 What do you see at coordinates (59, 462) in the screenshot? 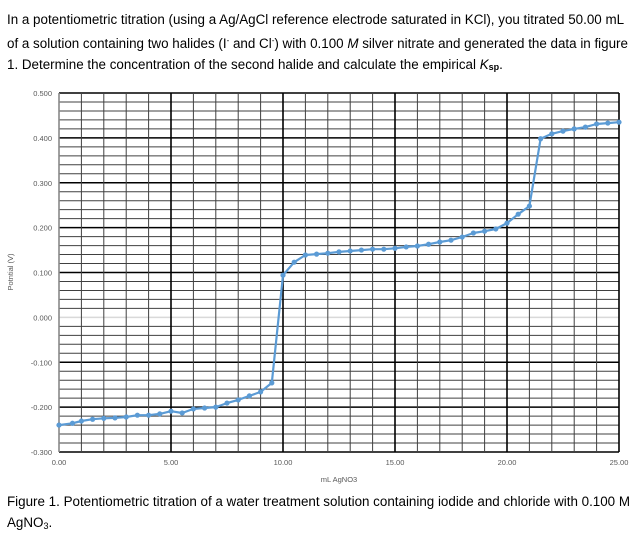
I see `x-tick-label: 0.00` at bounding box center [59, 462].